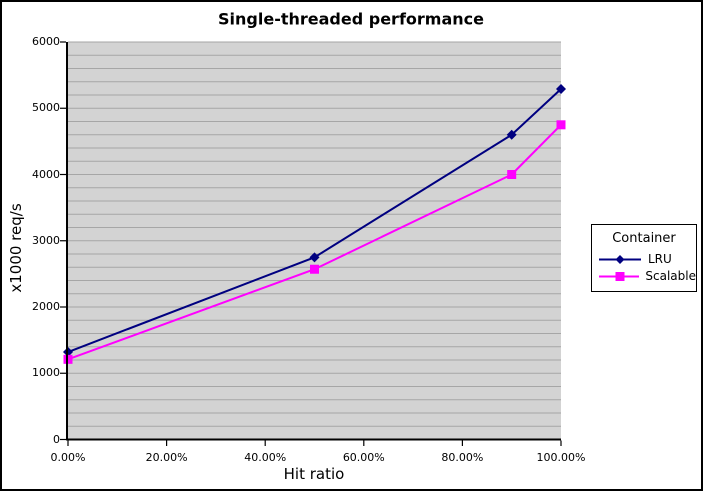 The image size is (703, 491). Describe the element at coordinates (166, 457) in the screenshot. I see `x-tick-label: 20.00%` at that location.